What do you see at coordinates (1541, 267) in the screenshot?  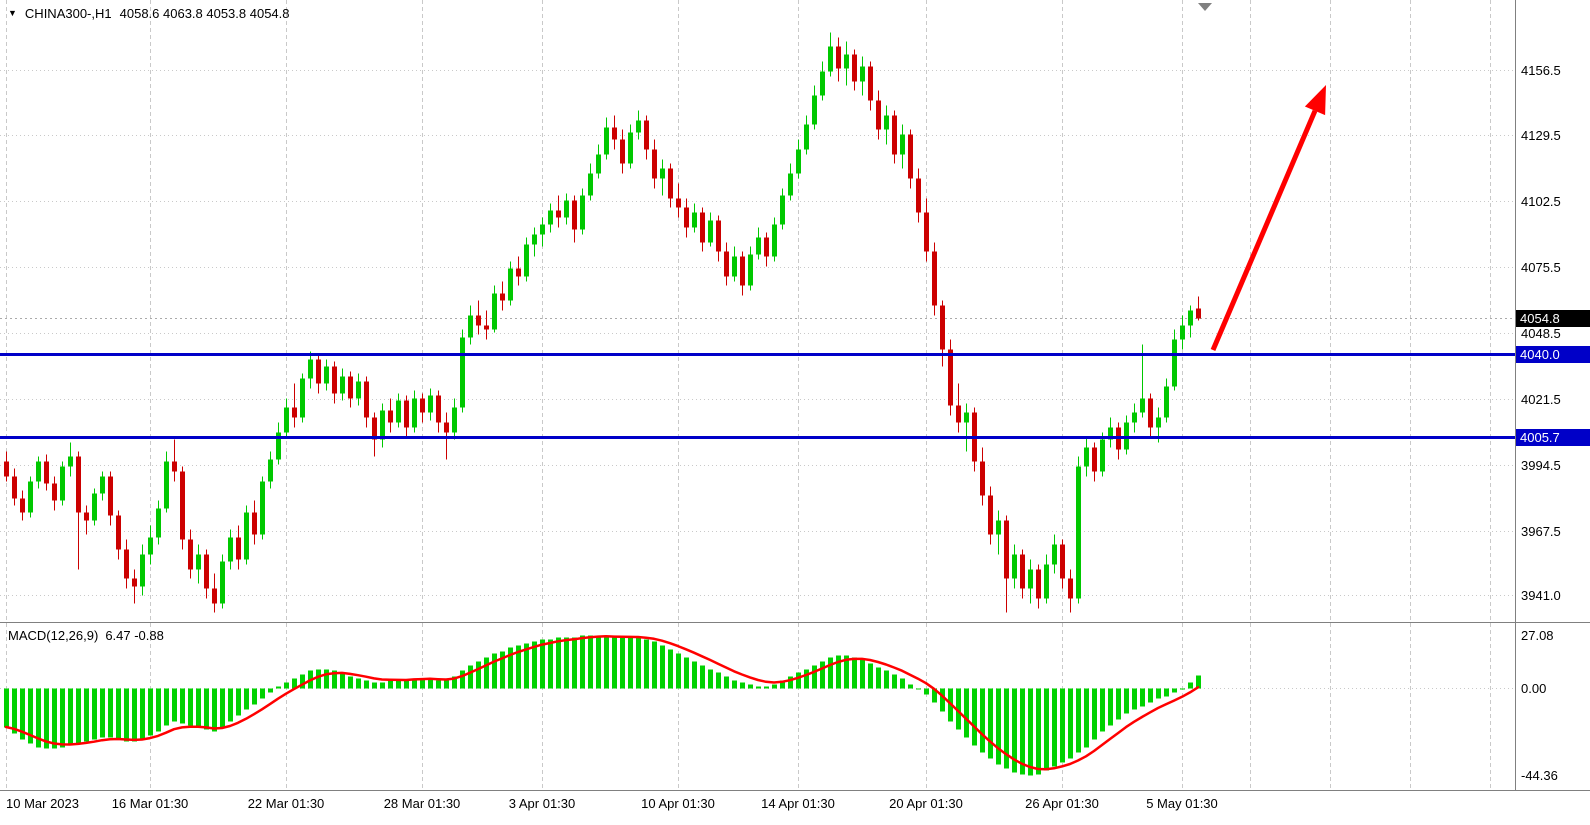 I see `price-axis-tick: 4075.5` at bounding box center [1541, 267].